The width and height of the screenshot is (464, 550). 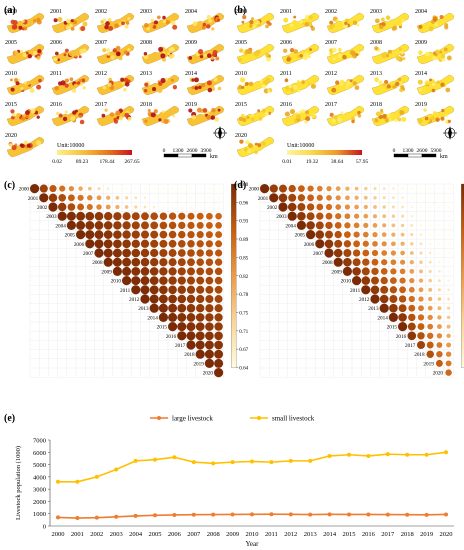 I want to click on series-1-point, so click(x=77, y=481).